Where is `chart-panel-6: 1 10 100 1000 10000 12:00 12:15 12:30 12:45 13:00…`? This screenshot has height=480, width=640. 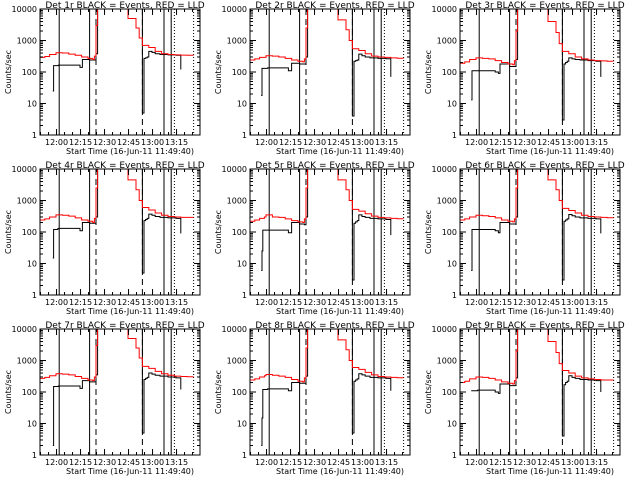 chart-panel-6: 1 10 100 1000 10000 12:00 12:15 12:30 12:45 13:00… is located at coordinates (524, 238).